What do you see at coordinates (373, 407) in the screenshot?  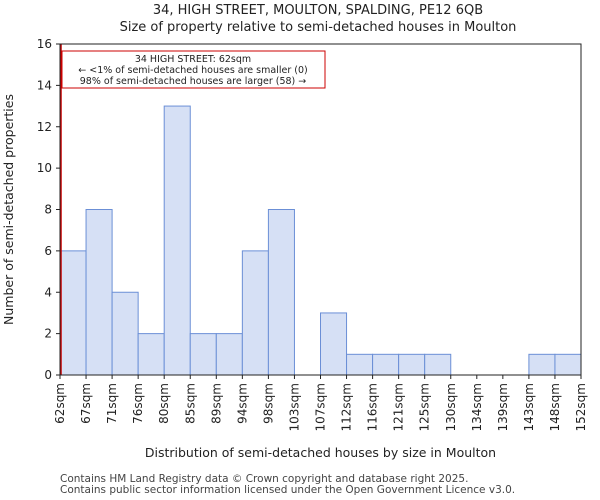 I see `x-tick-label: 116sqm` at bounding box center [373, 407].